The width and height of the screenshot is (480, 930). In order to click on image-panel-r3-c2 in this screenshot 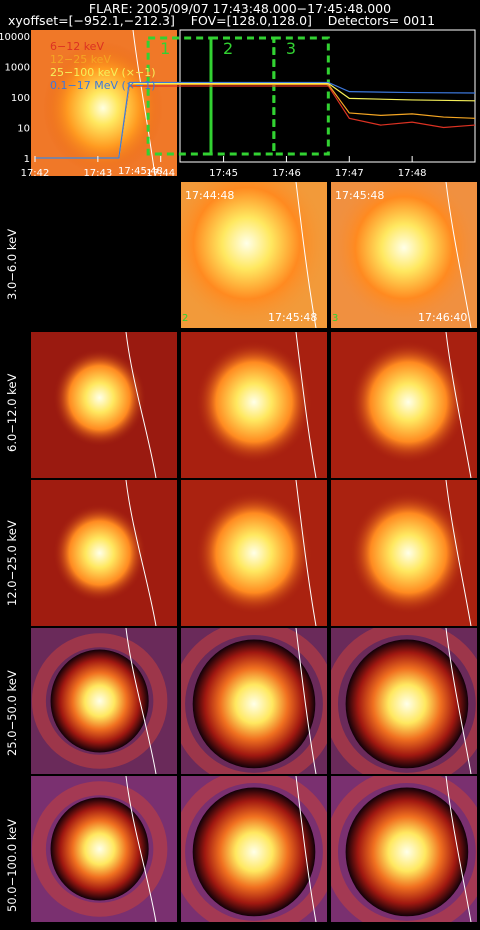, I will do `click(404, 701)`.